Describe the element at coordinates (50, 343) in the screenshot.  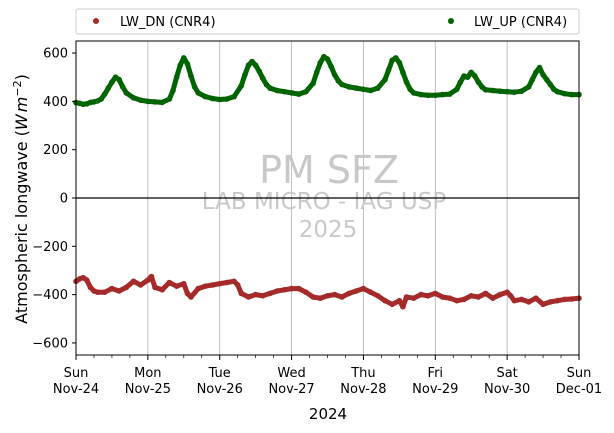
I see `y-tick-label-0: −600` at that location.